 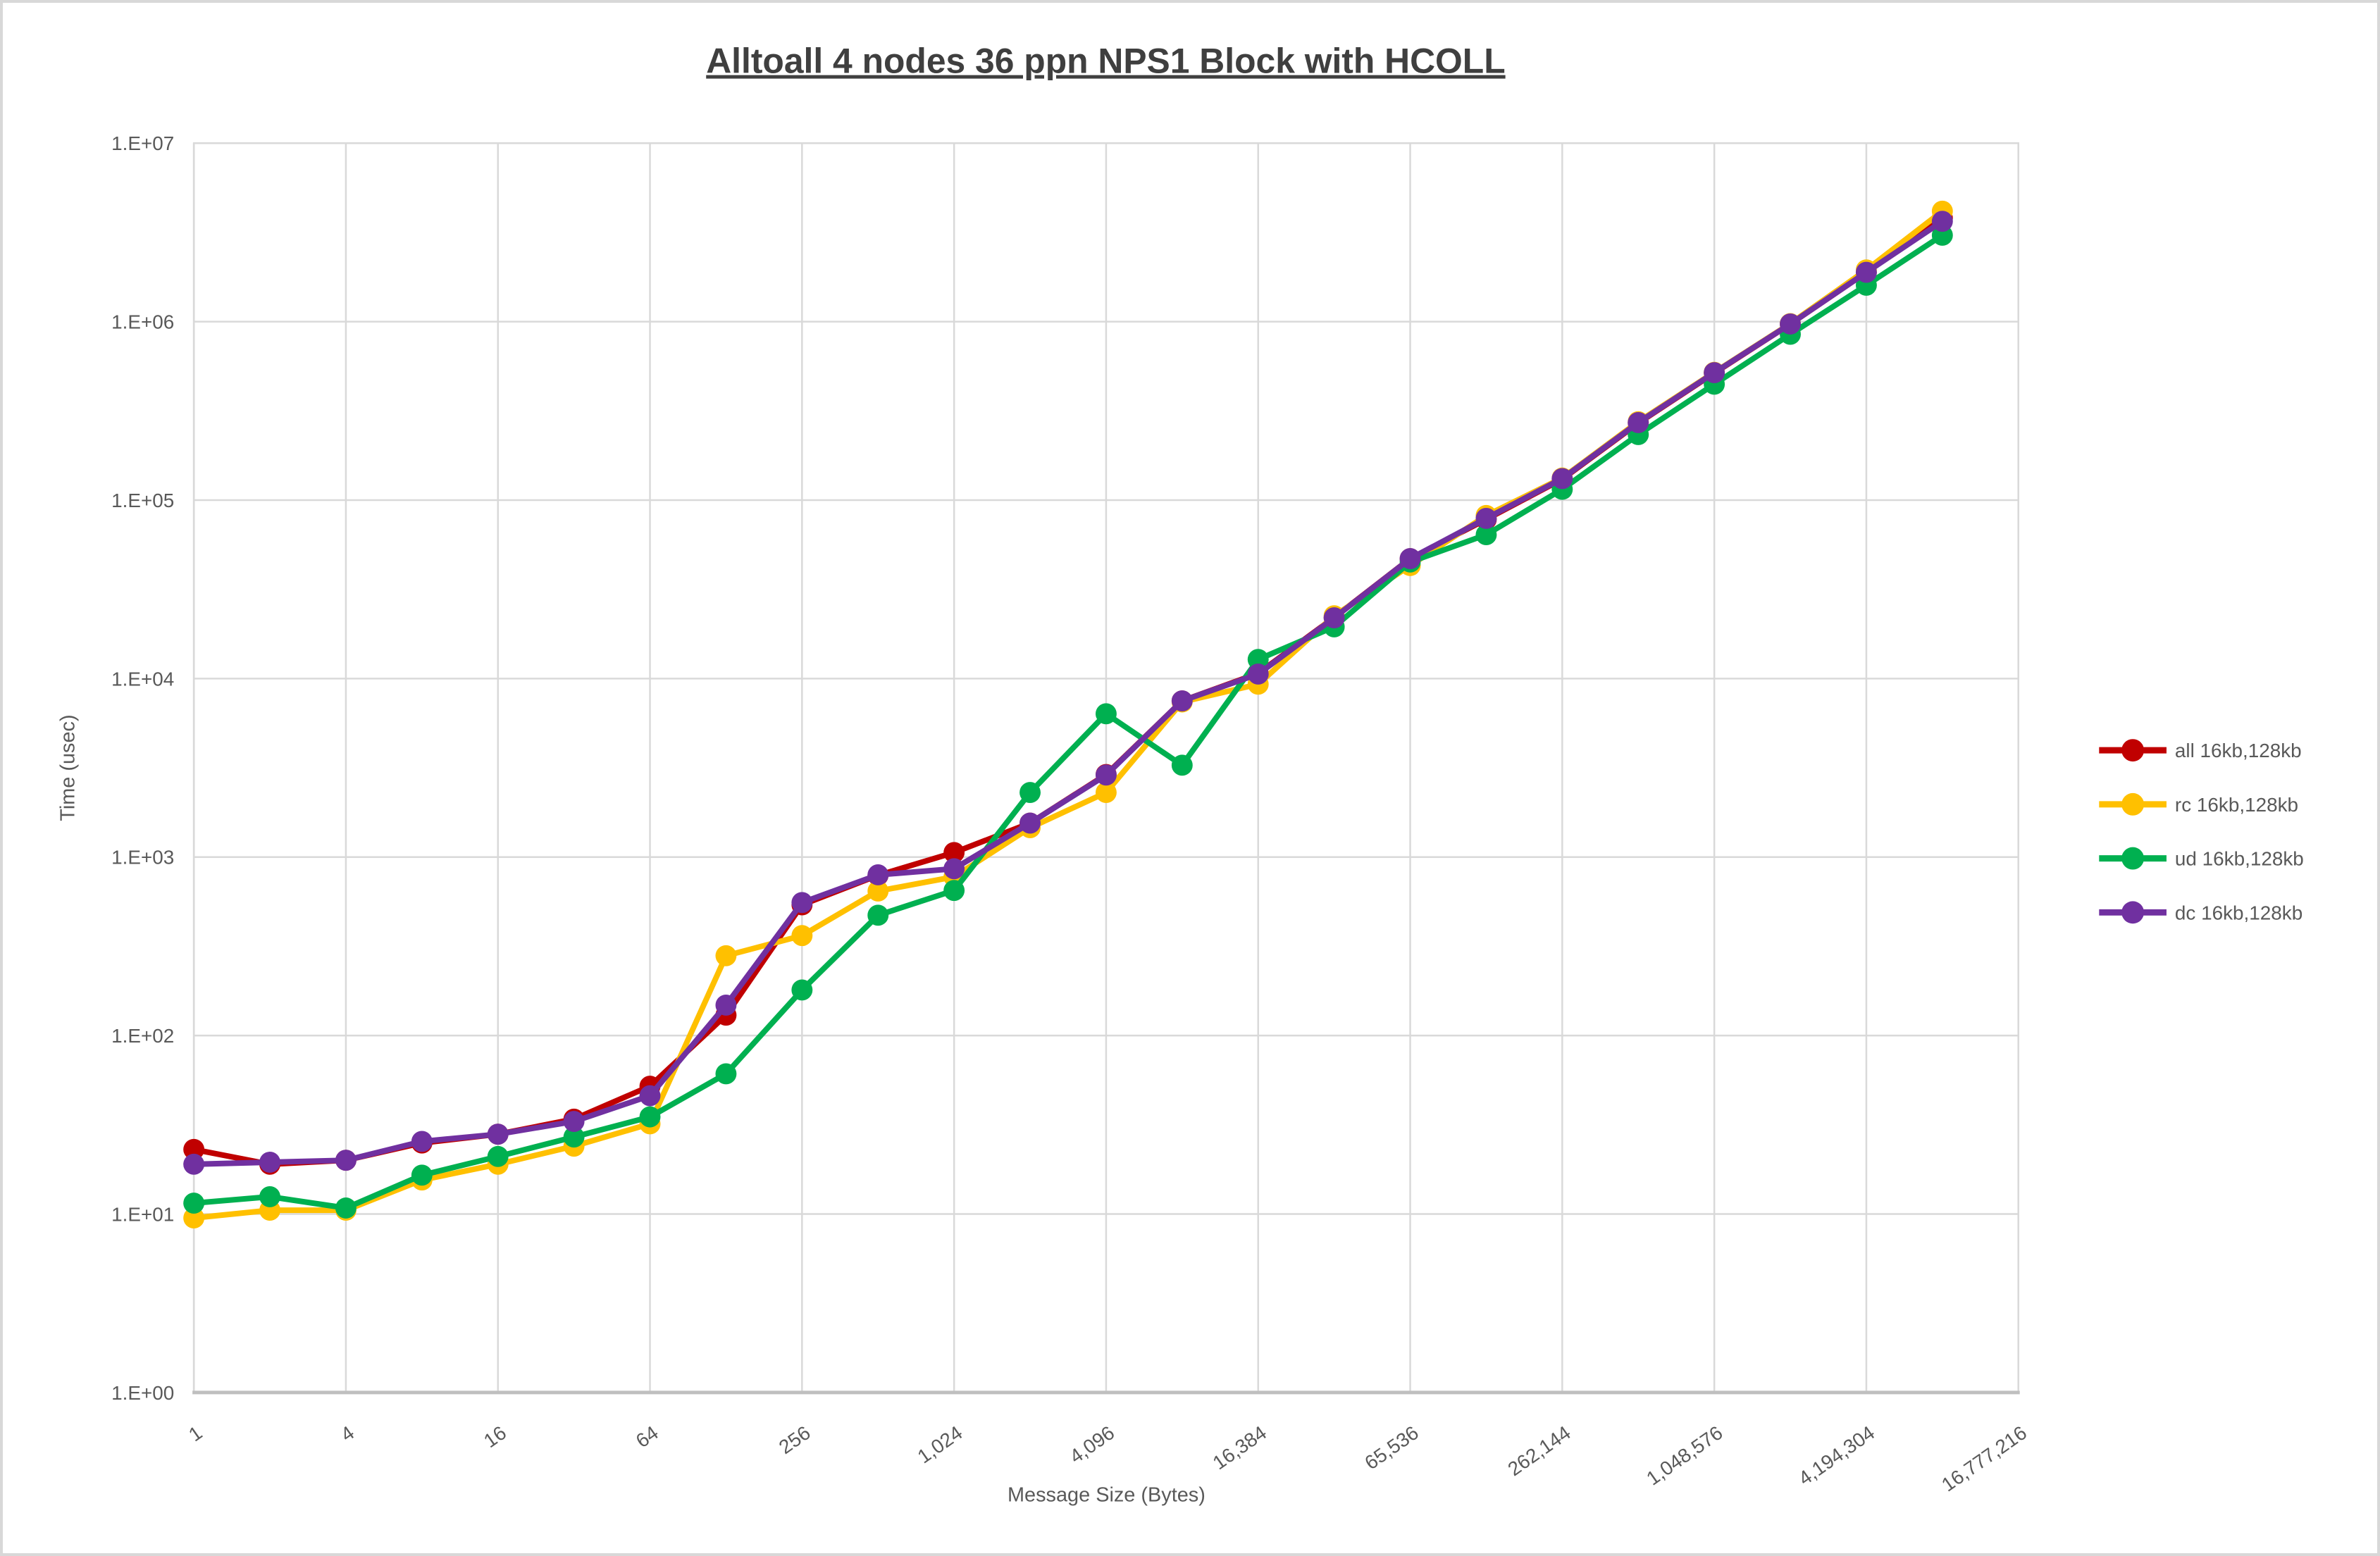 What do you see at coordinates (347, 1433) in the screenshot?
I see `x-tick-label: 4` at bounding box center [347, 1433].